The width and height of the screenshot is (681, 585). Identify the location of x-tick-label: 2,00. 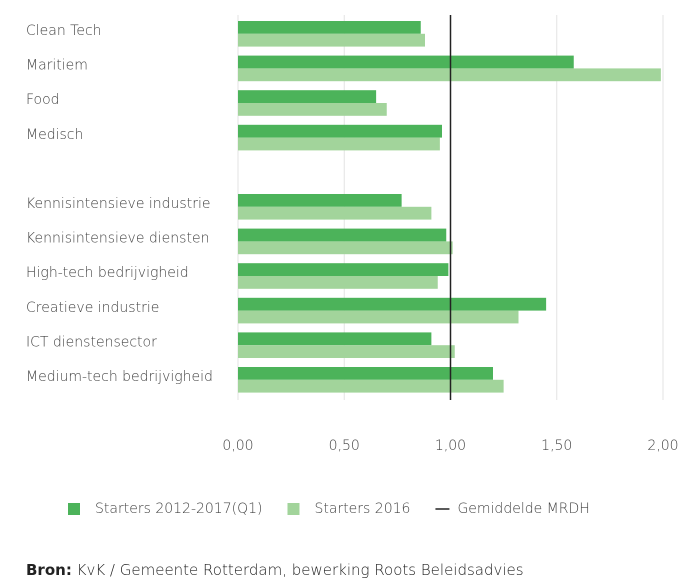
(662, 446).